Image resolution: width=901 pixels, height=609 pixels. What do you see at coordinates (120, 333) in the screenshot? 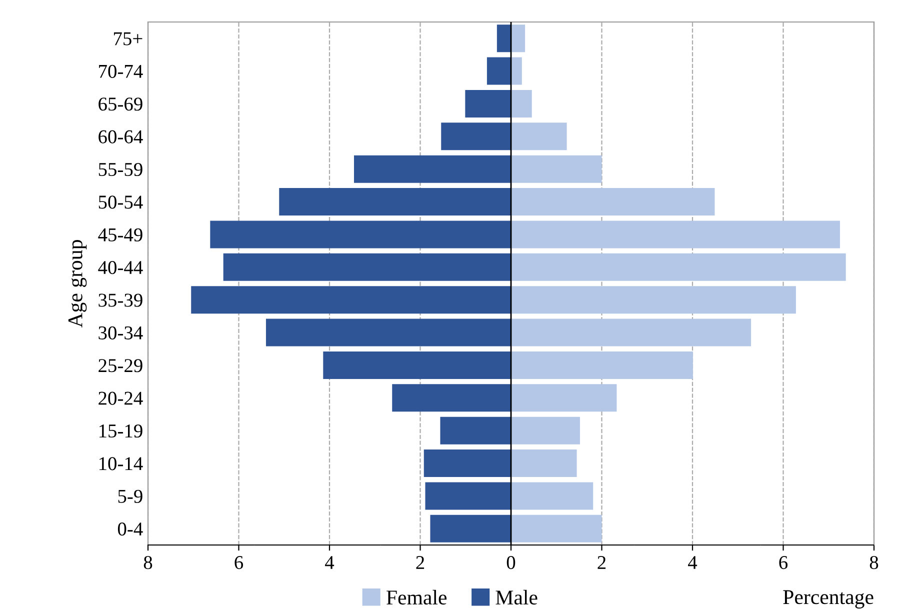
I see `y-tick-label: 30-34` at bounding box center [120, 333].